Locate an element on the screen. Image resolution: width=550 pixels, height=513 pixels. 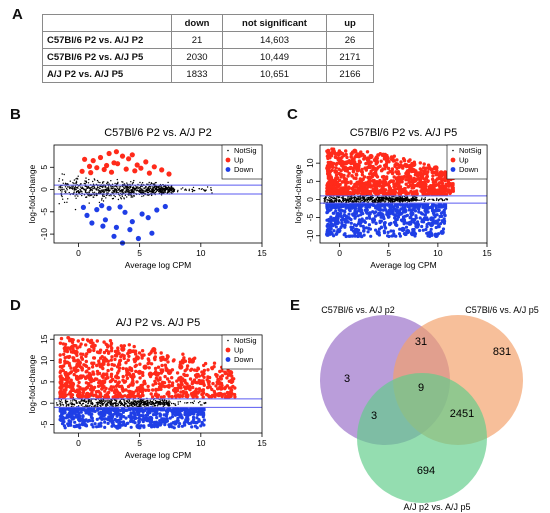
plot-frame is located at coordinates (158, 194).